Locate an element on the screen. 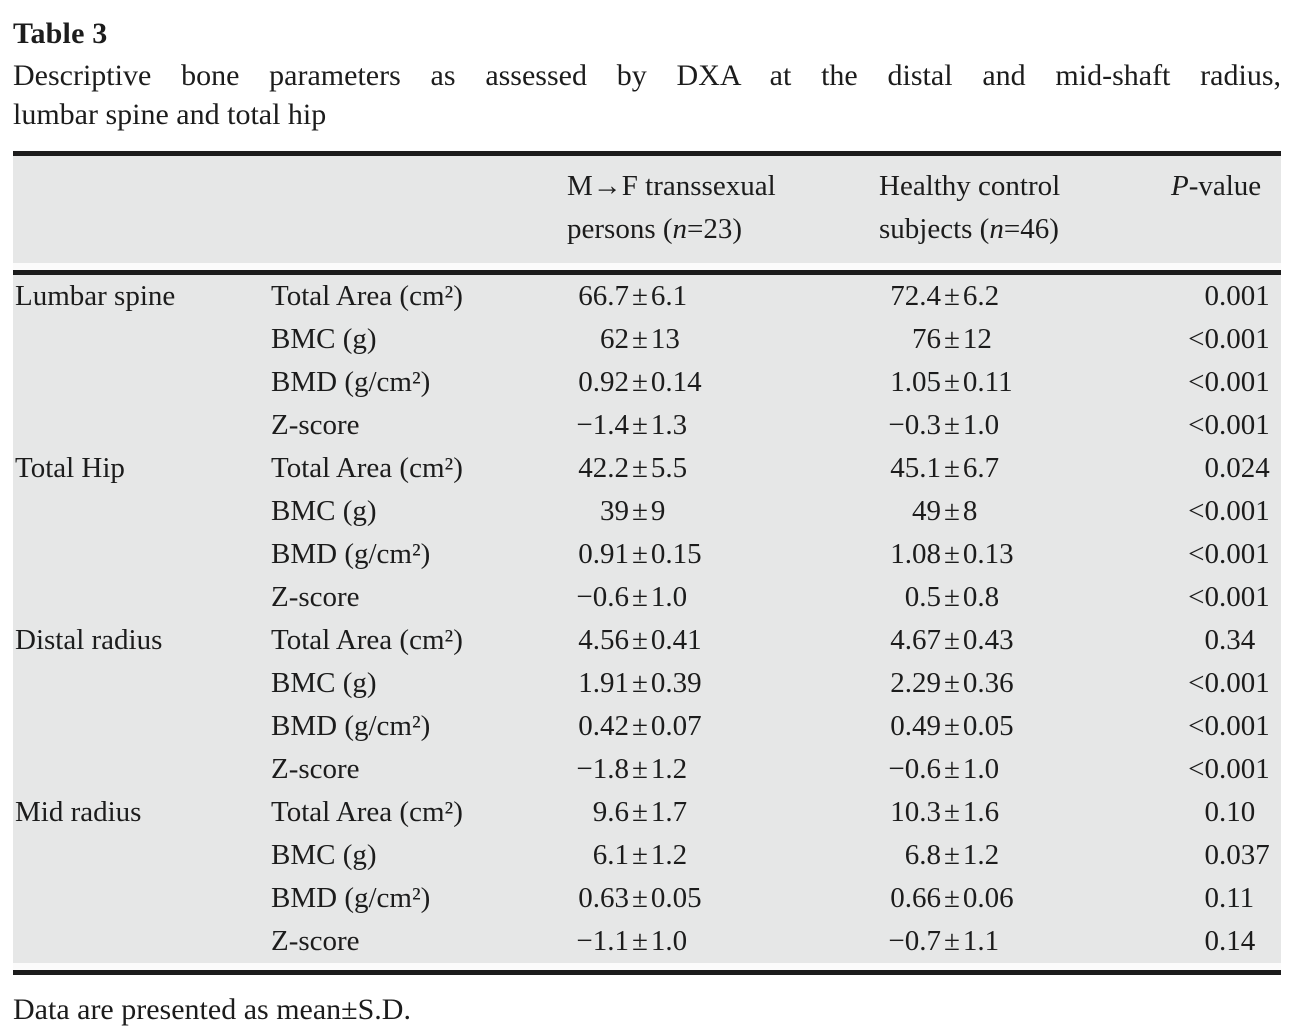  mean-value: 42.2 is located at coordinates (603, 468).